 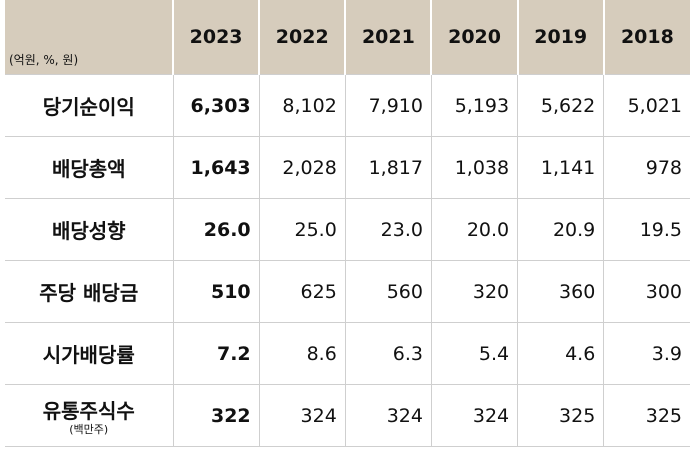 I want to click on column-header: 2022, so click(x=302, y=37).